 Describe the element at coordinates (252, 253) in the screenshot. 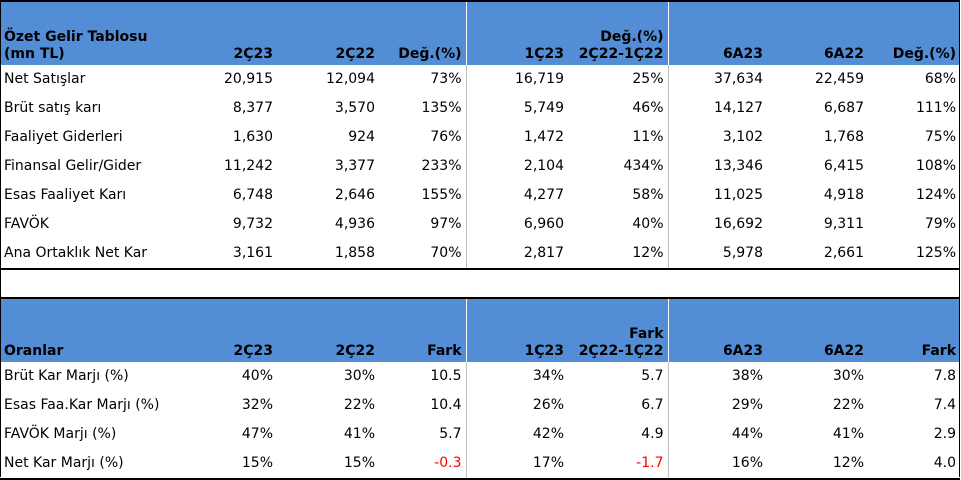

I see `table-cell: 3,161` at that location.